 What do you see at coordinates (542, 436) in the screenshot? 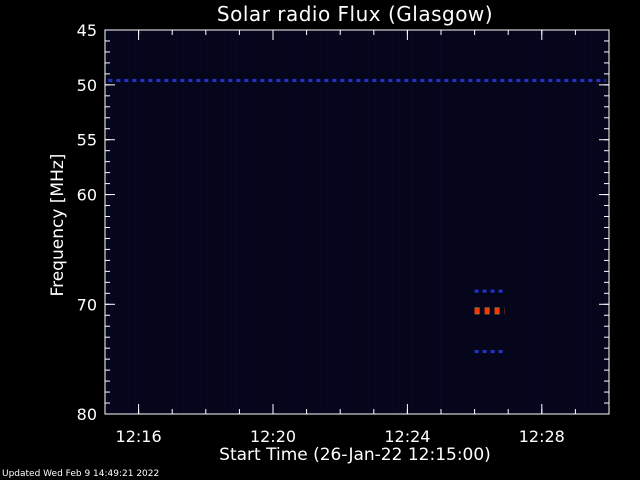
I see `x-tick-label: 12:28` at bounding box center [542, 436].